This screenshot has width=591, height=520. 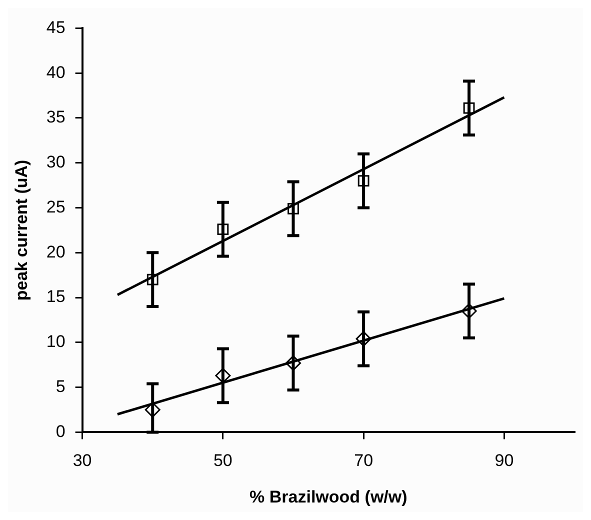 I want to click on x-tick-label: 90, so click(x=504, y=460).